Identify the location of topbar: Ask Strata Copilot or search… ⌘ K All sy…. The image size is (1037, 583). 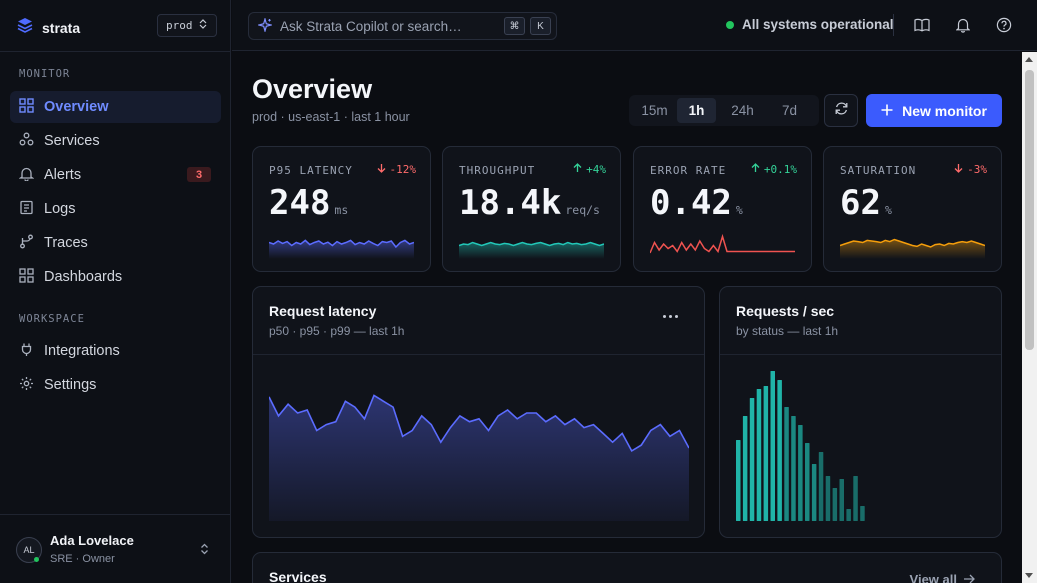
(634, 25).